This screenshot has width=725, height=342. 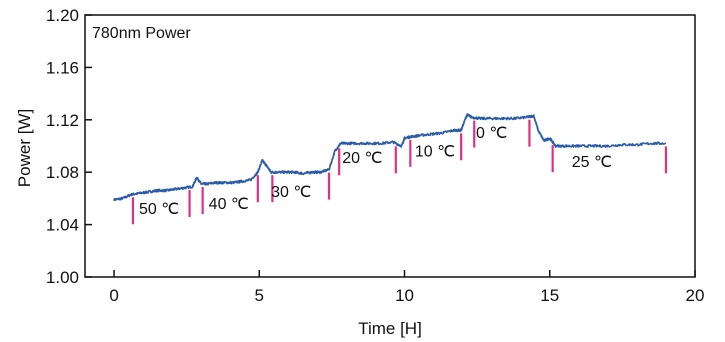 What do you see at coordinates (362, 158) in the screenshot?
I see `temperature-label: 20 ℃` at bounding box center [362, 158].